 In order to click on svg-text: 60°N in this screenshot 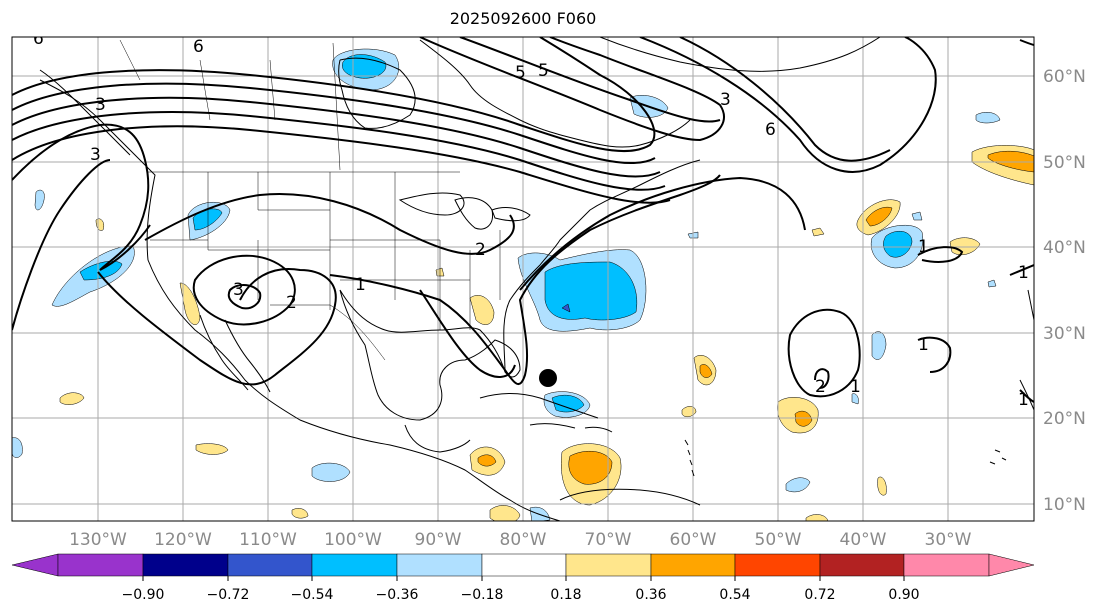, I will do `click(1064, 77)`.